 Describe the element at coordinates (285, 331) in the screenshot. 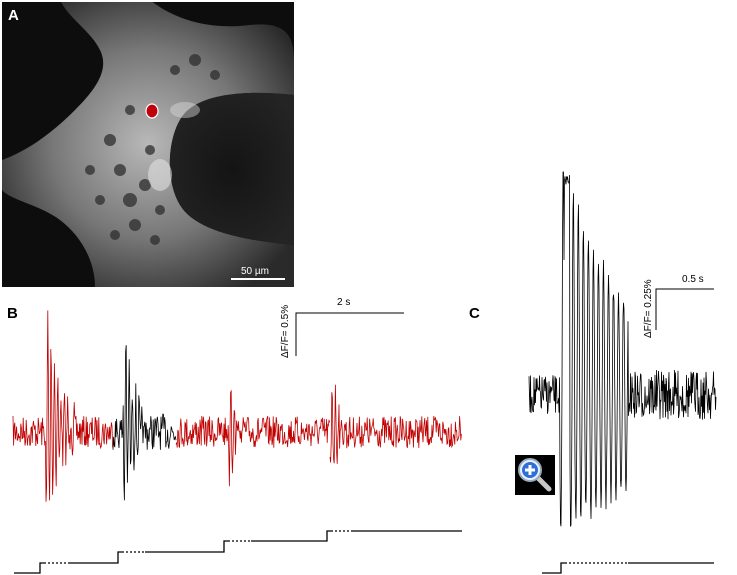

I see `scalebar-b-amplitude: ΔF/F= 0.5%` at that location.